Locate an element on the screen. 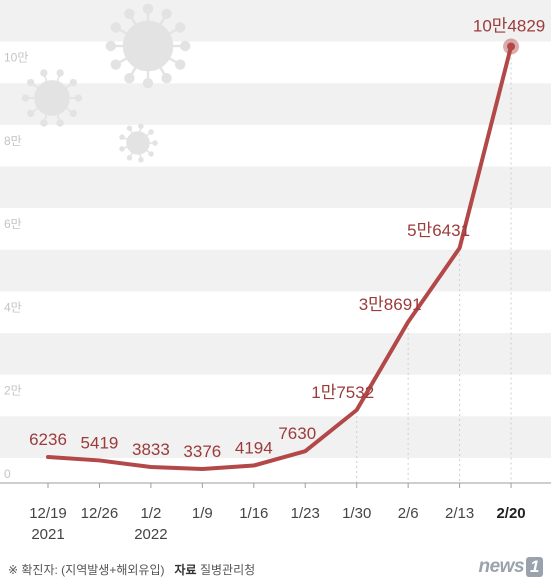 This screenshot has width=551, height=581. last-point is located at coordinates (511, 46).